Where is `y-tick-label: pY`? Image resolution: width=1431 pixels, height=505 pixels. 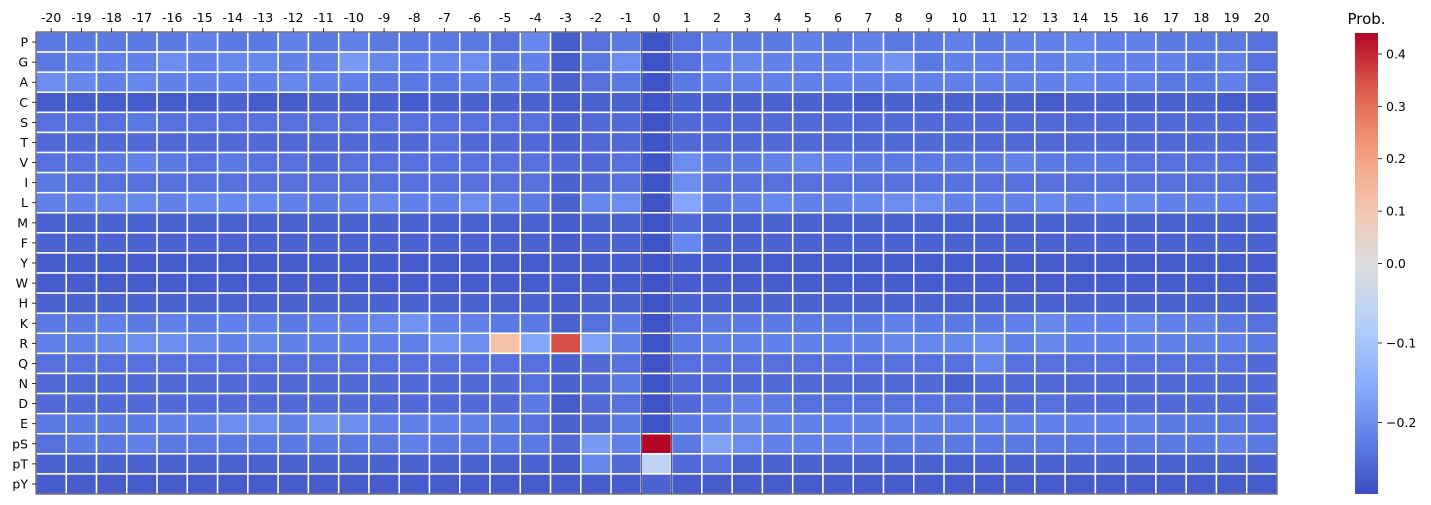 y-tick-label: pY is located at coordinates (20, 483).